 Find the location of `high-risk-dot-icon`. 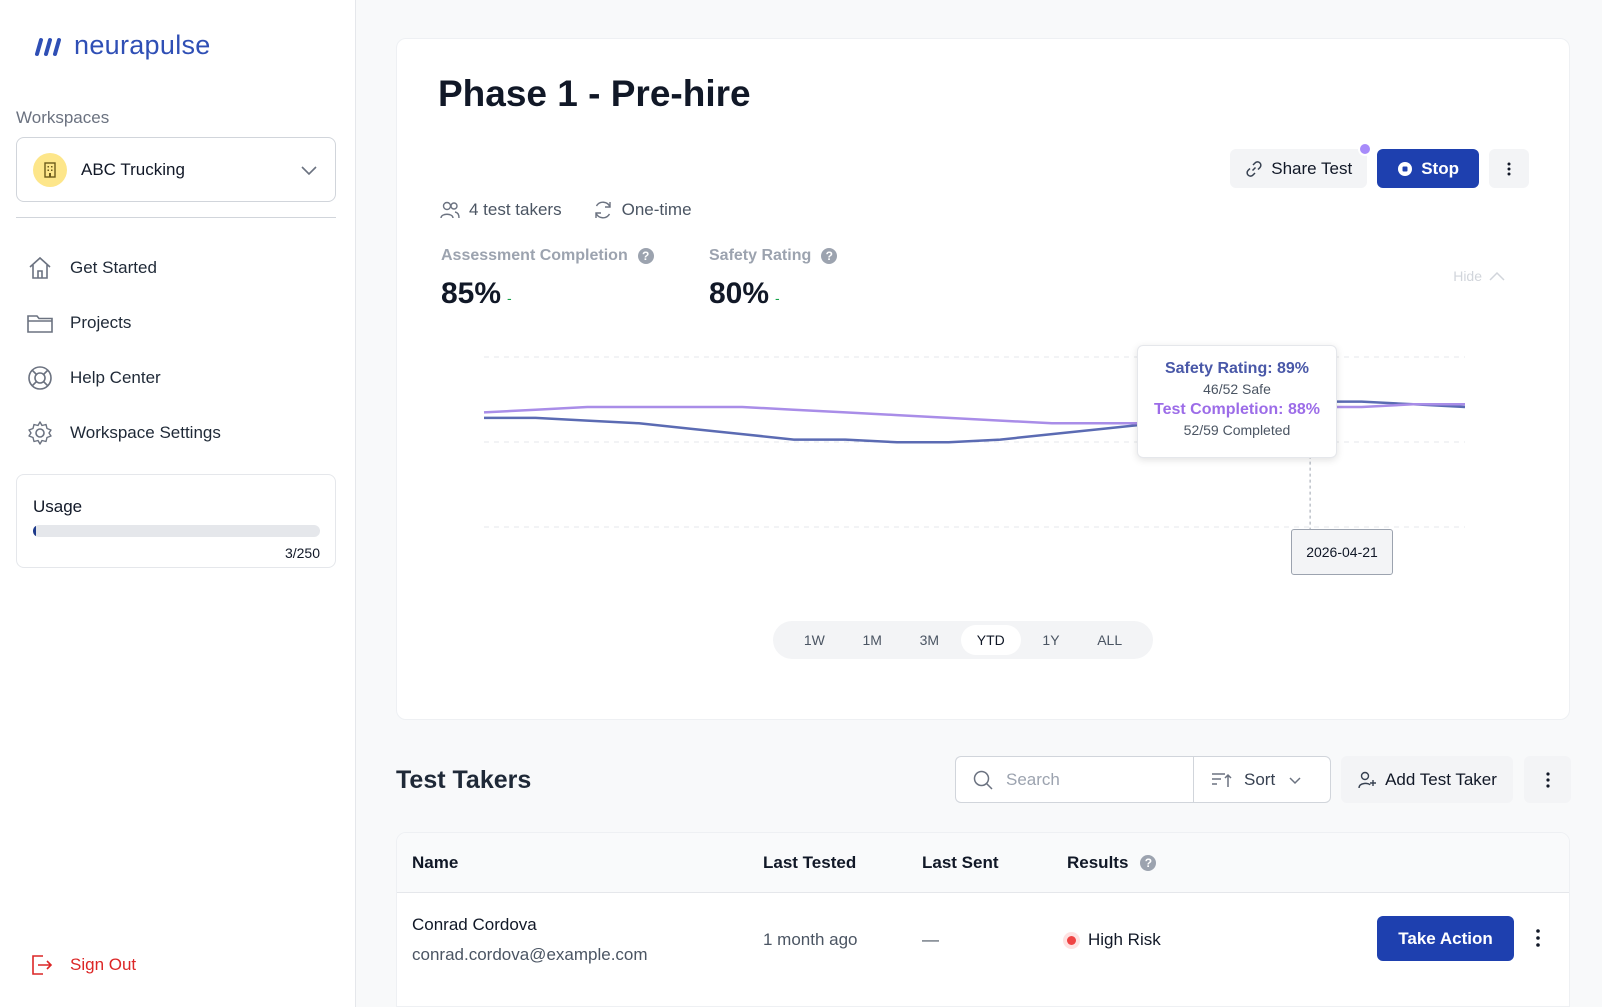

high-risk-dot-icon is located at coordinates (1071, 940).